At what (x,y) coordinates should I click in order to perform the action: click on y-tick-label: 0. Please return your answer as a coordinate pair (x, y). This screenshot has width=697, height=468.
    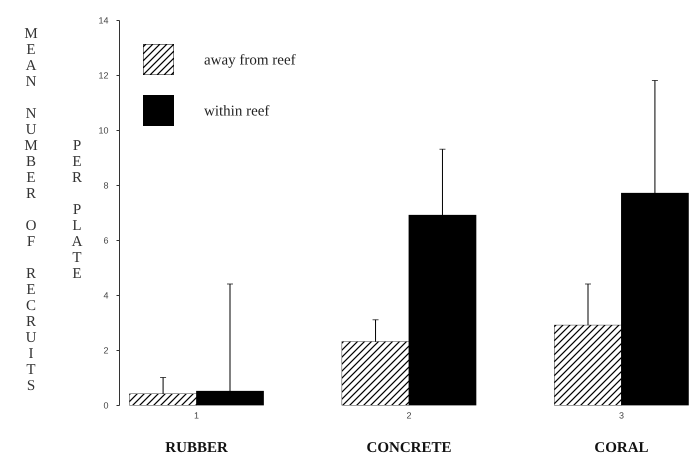
    Looking at the image, I should click on (105, 405).